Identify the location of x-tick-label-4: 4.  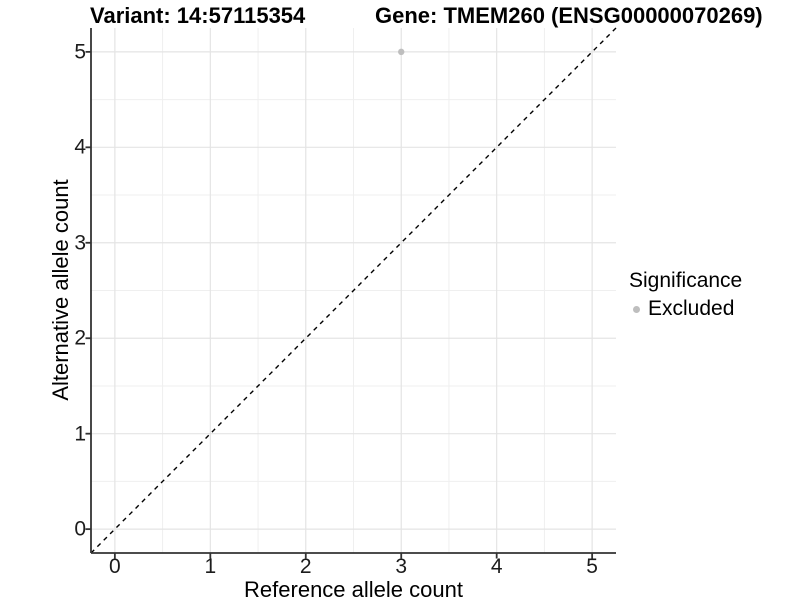
(496, 566).